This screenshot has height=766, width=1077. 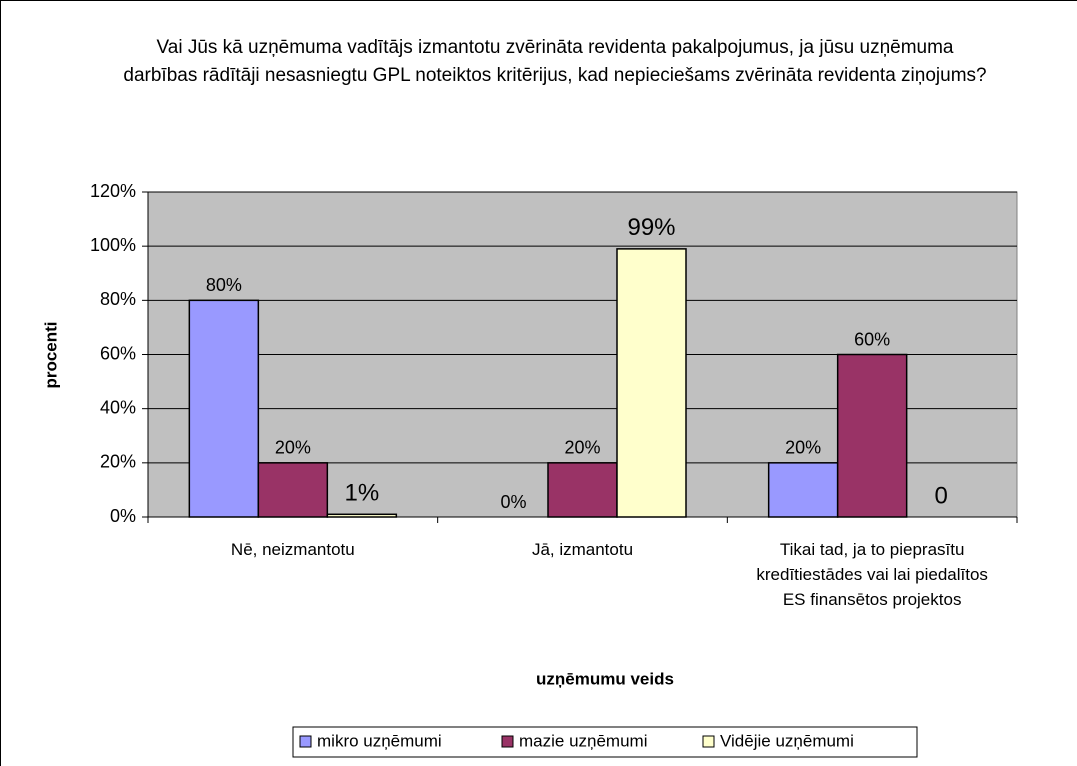 What do you see at coordinates (361, 493) in the screenshot?
I see `value-label: 1%` at bounding box center [361, 493].